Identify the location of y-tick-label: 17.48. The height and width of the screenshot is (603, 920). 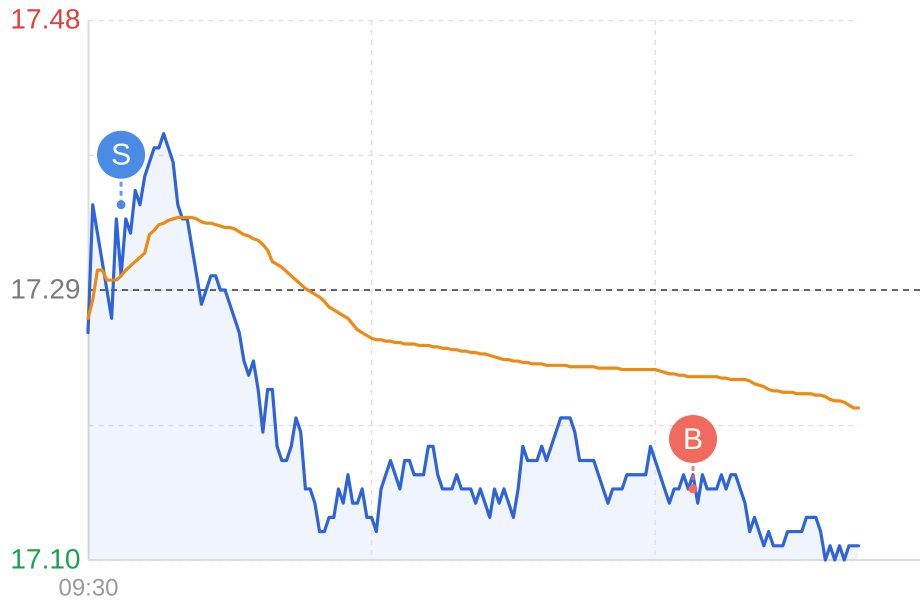
(45, 19).